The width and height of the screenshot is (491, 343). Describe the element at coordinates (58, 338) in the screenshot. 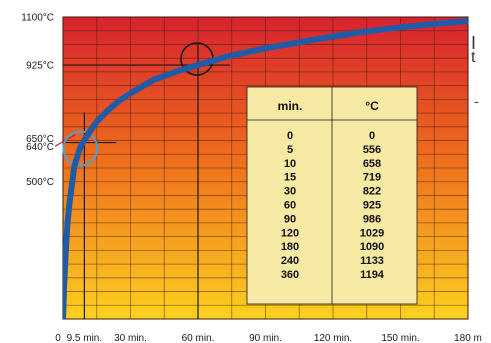

I see `x-tick-label: 0` at that location.